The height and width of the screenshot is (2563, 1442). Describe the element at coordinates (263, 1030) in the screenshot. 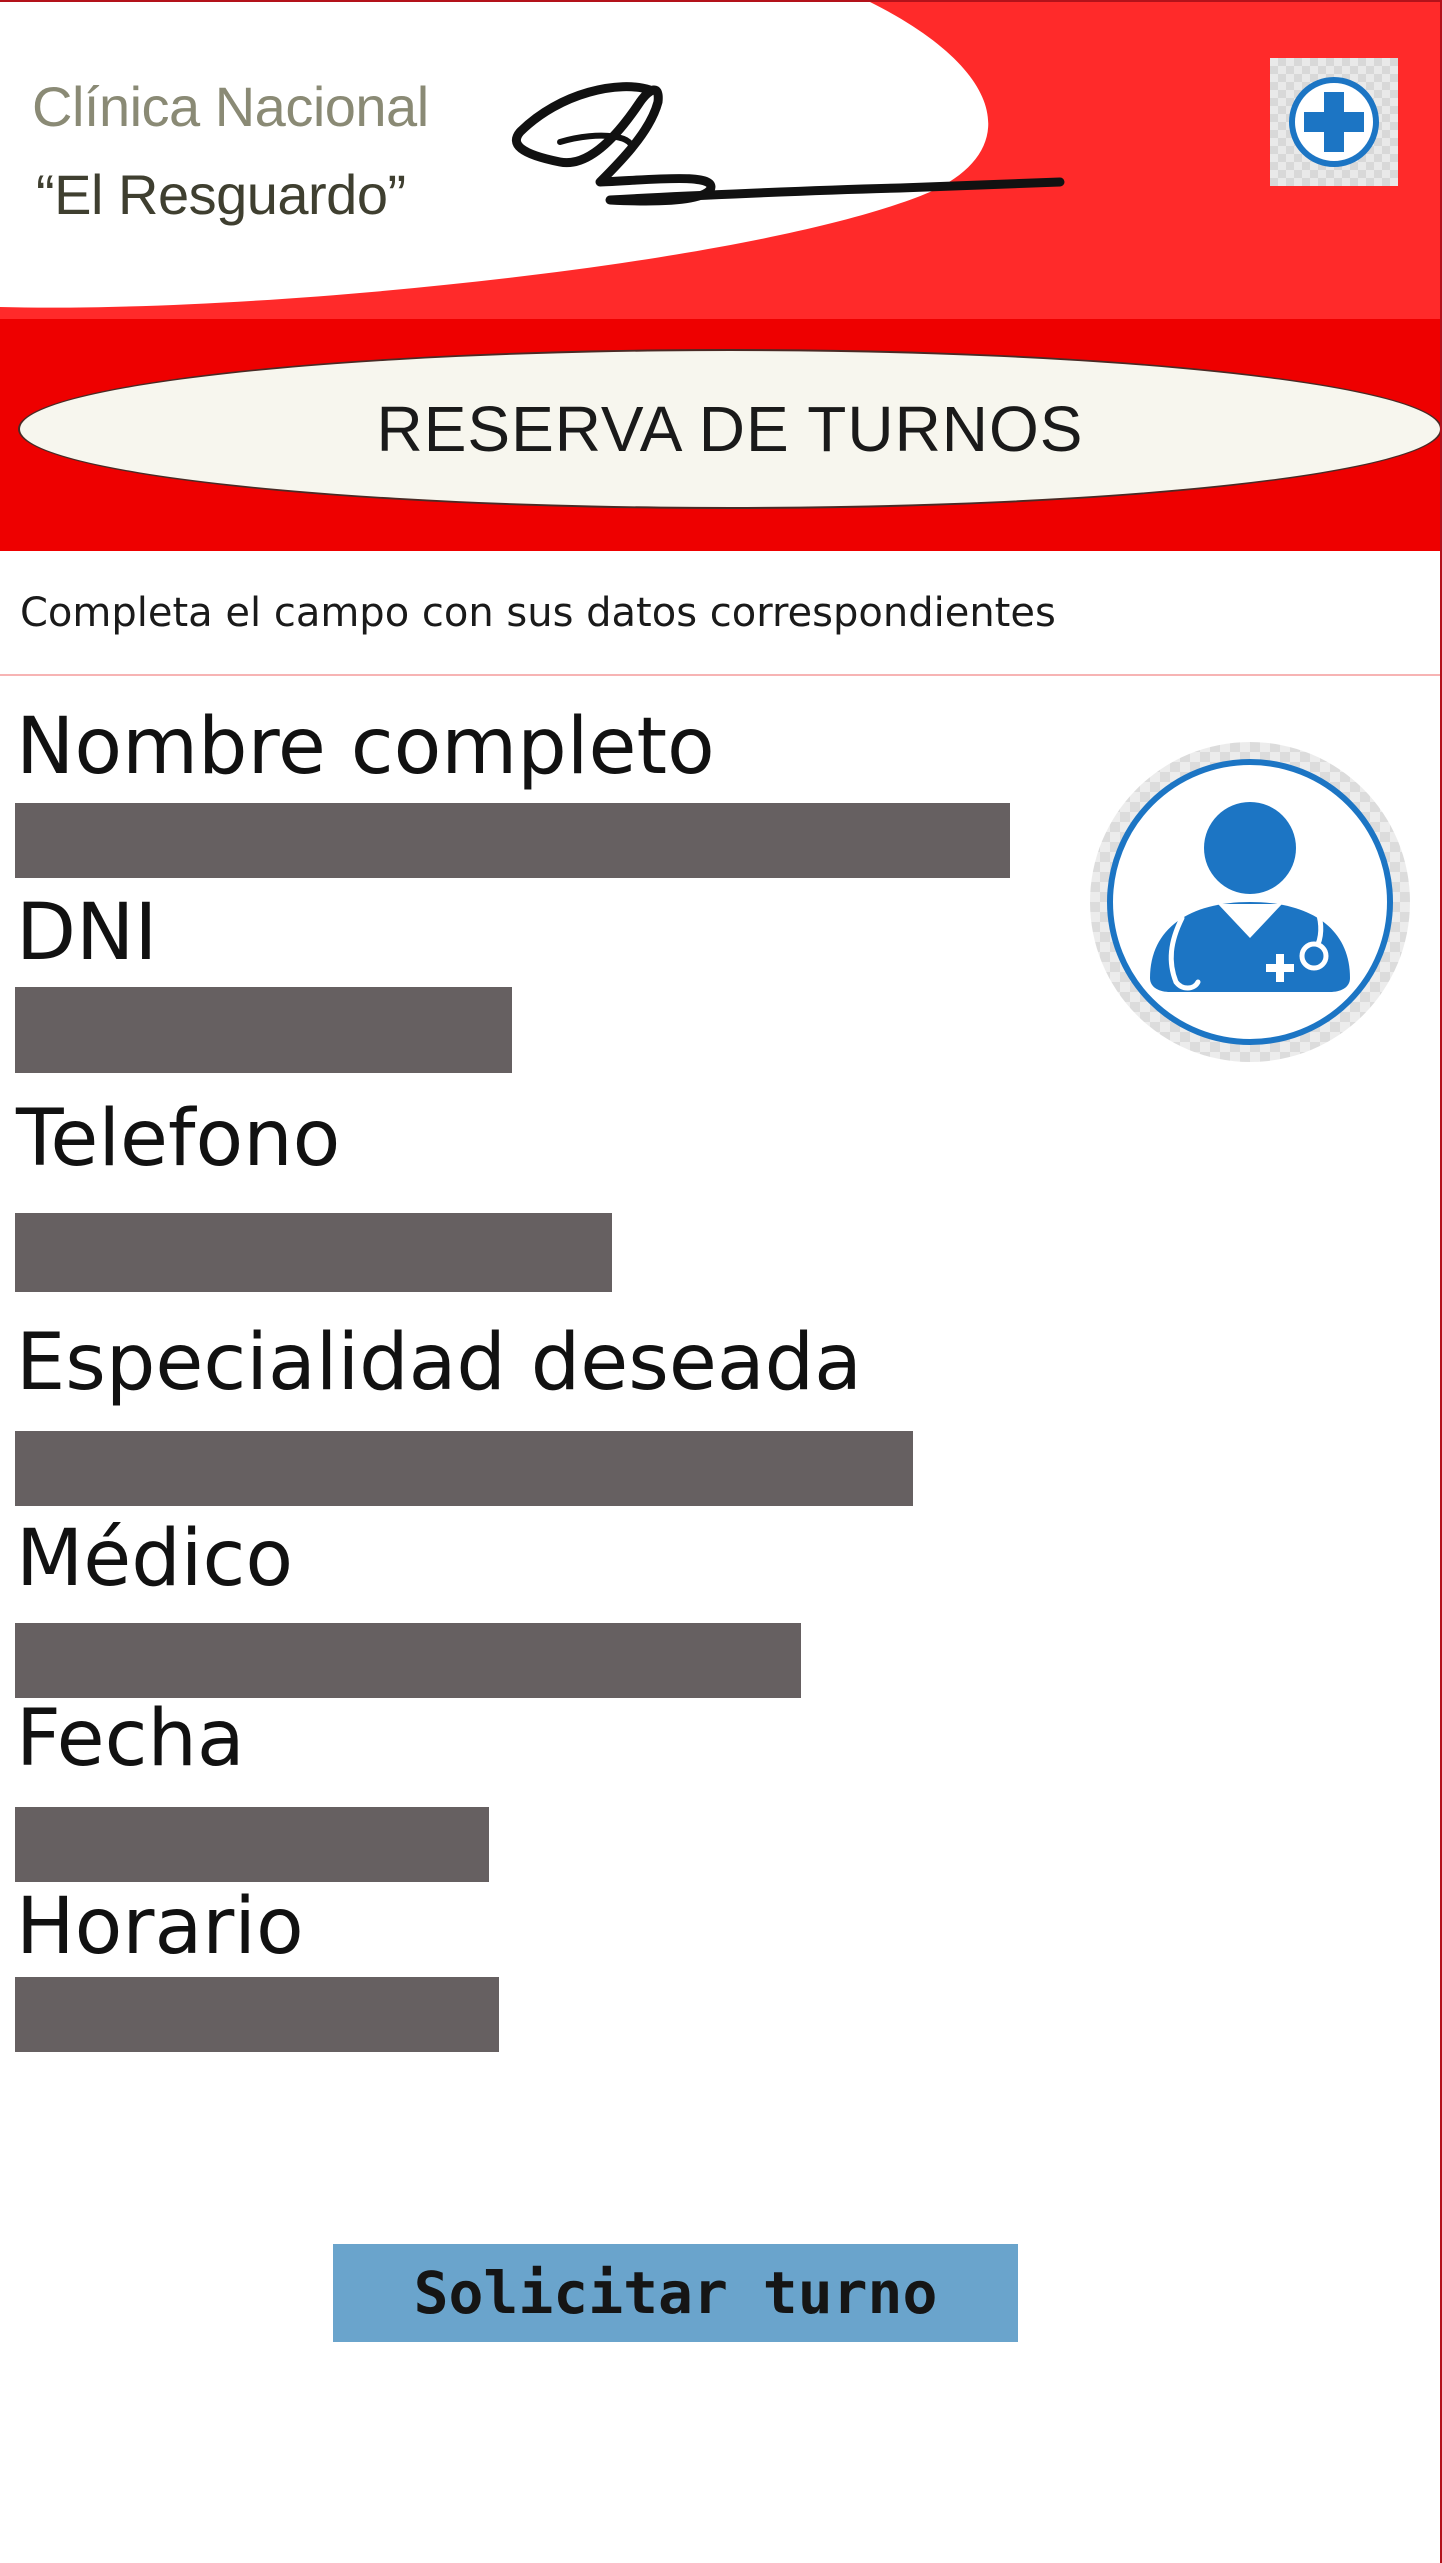

I see `dni-input` at that location.